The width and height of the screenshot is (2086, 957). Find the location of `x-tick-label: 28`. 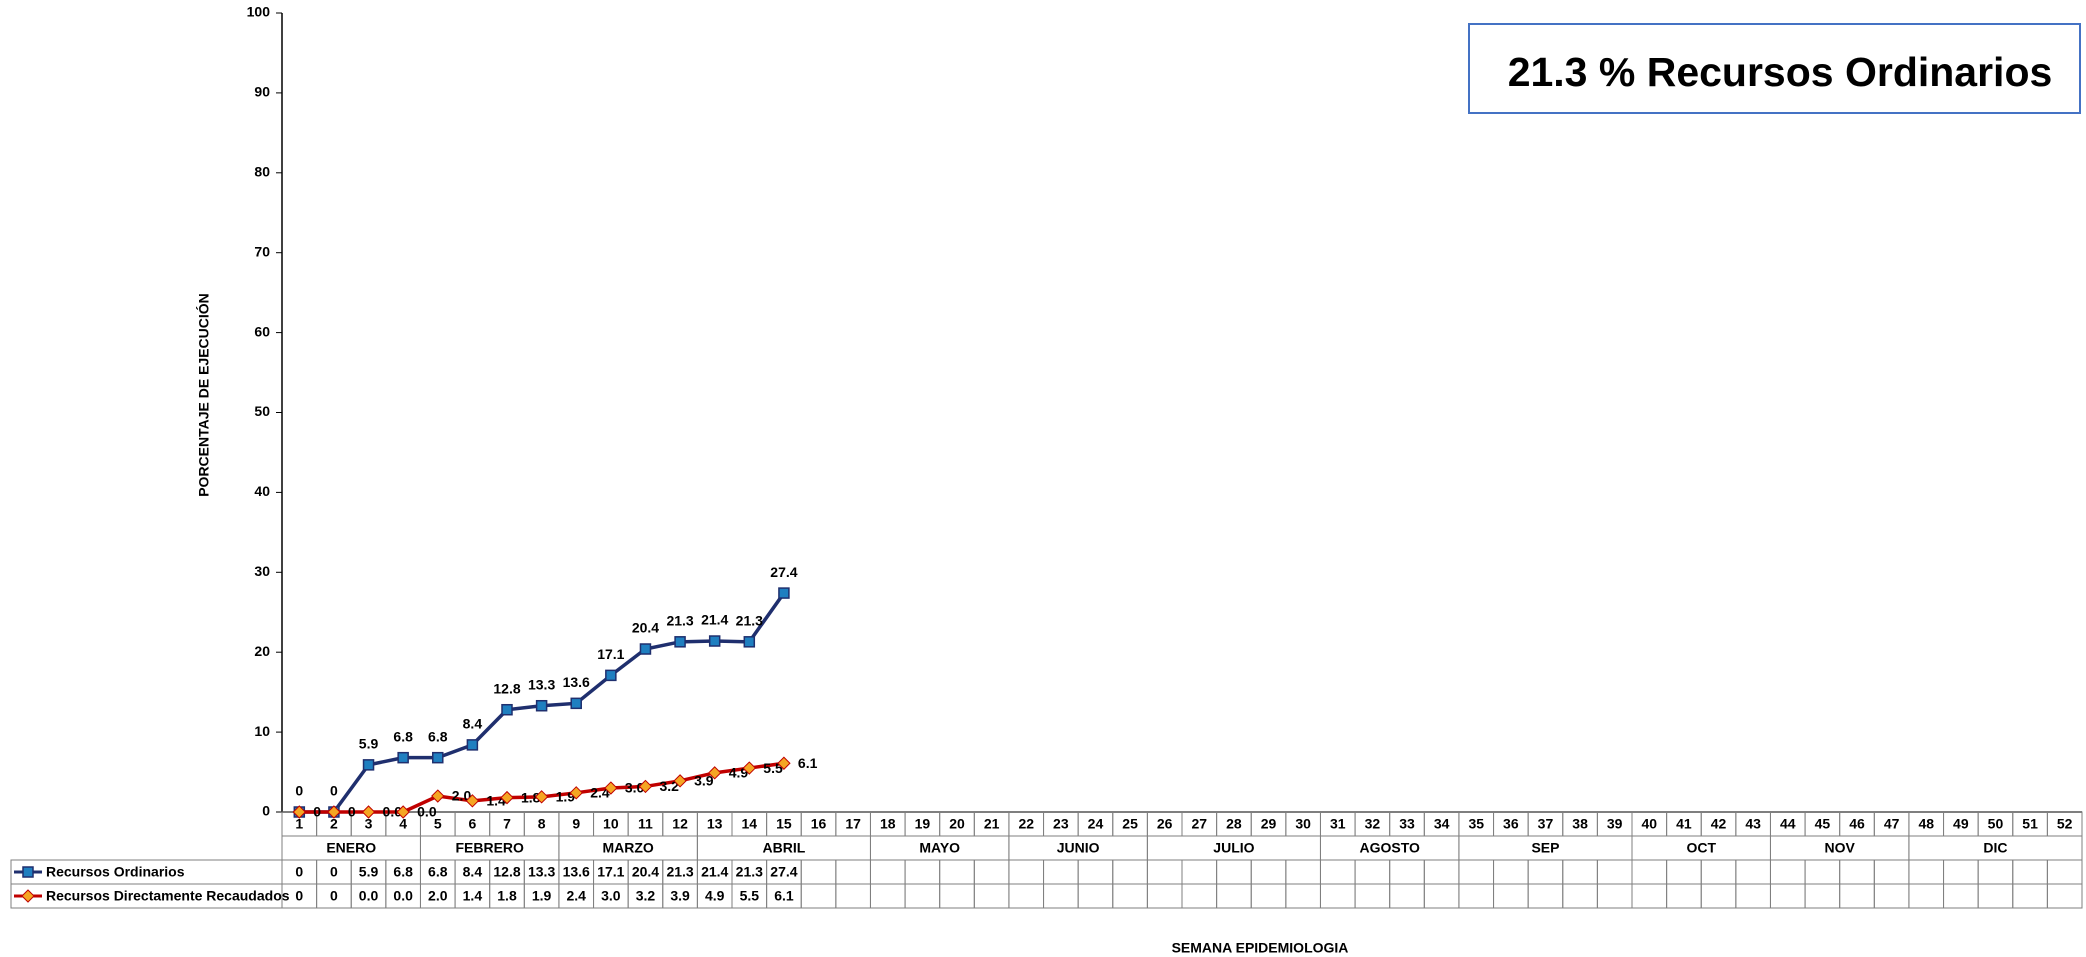

x-tick-label: 28 is located at coordinates (1234, 824).